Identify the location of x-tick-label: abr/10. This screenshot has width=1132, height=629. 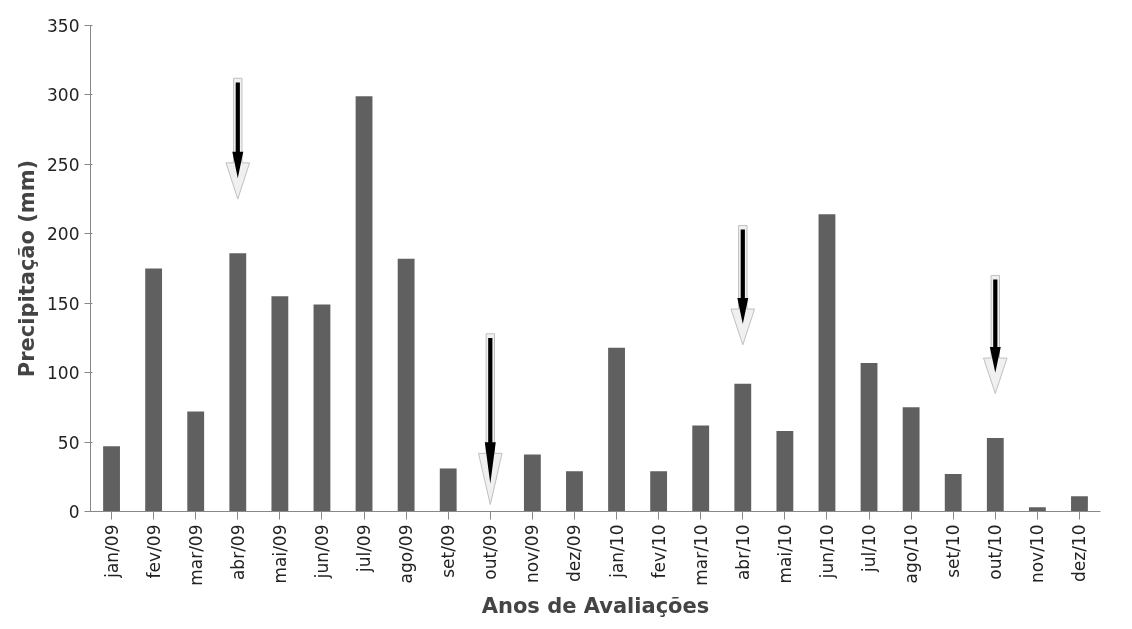
(742, 552).